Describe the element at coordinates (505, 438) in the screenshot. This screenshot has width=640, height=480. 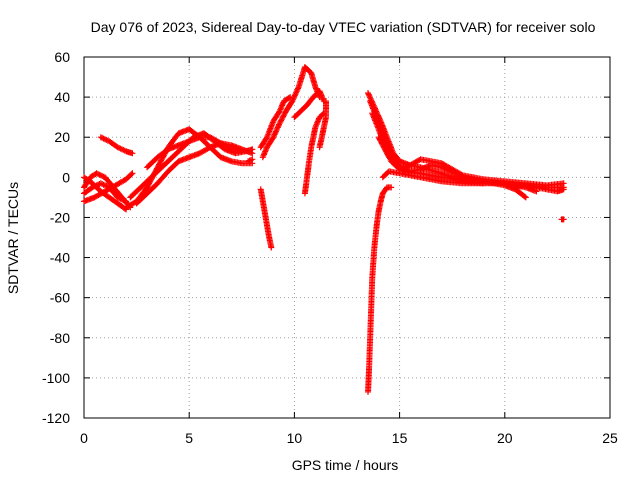
I see `x-tick-label: 20` at that location.